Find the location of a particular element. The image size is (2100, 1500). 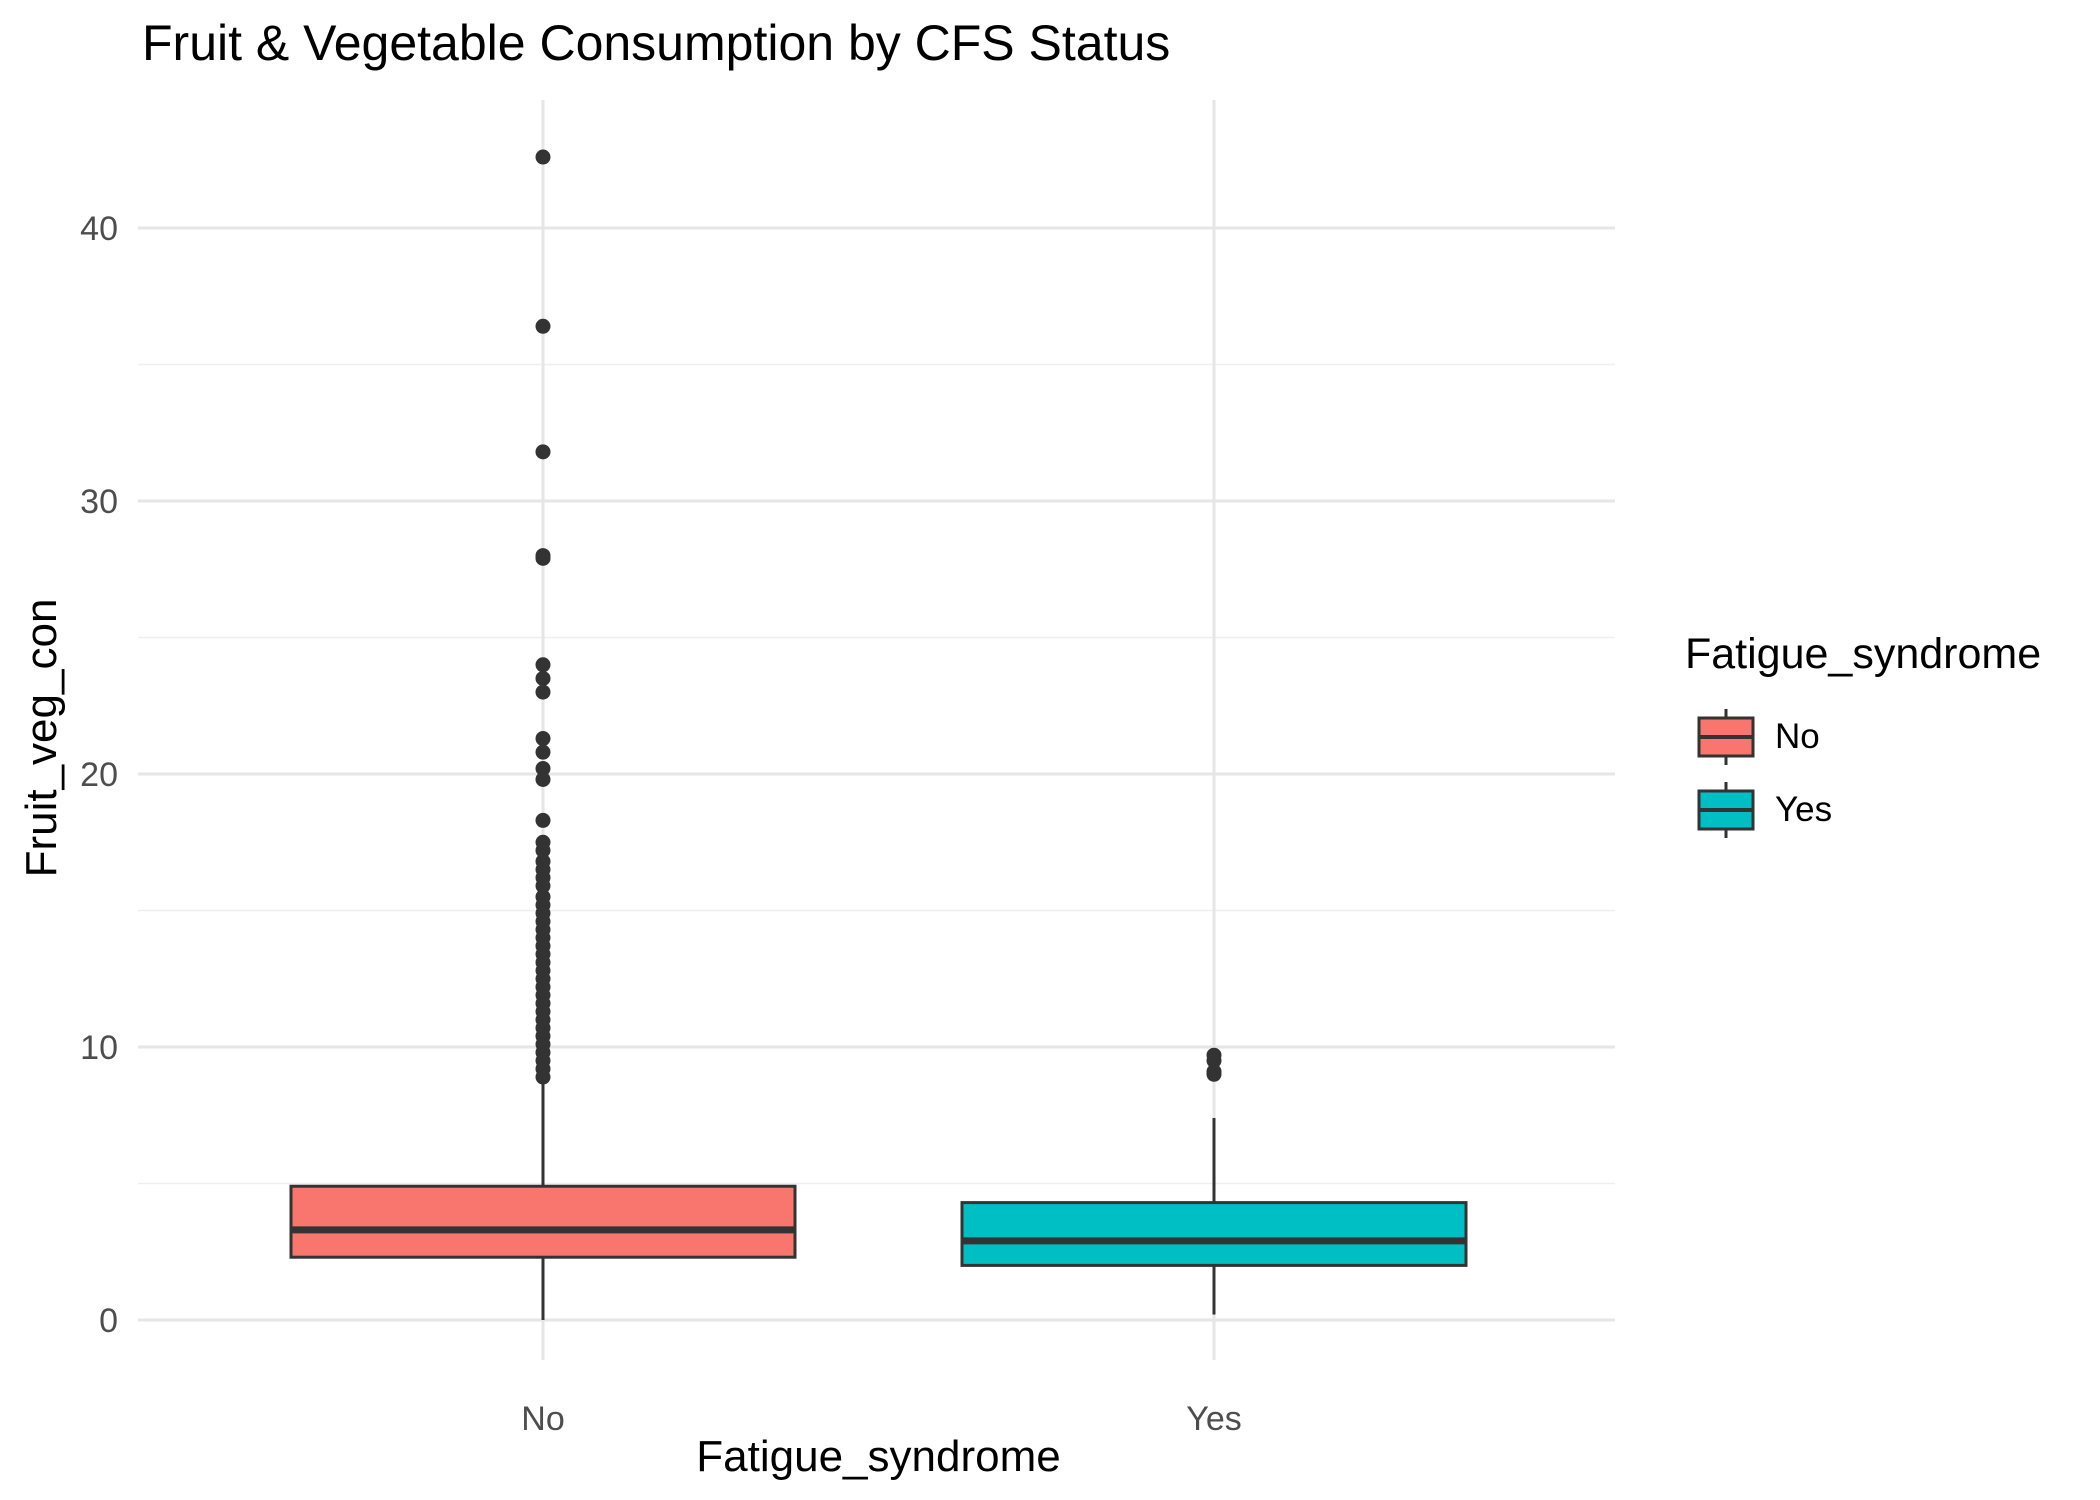

y-tick-label: 20 is located at coordinates (99, 775).